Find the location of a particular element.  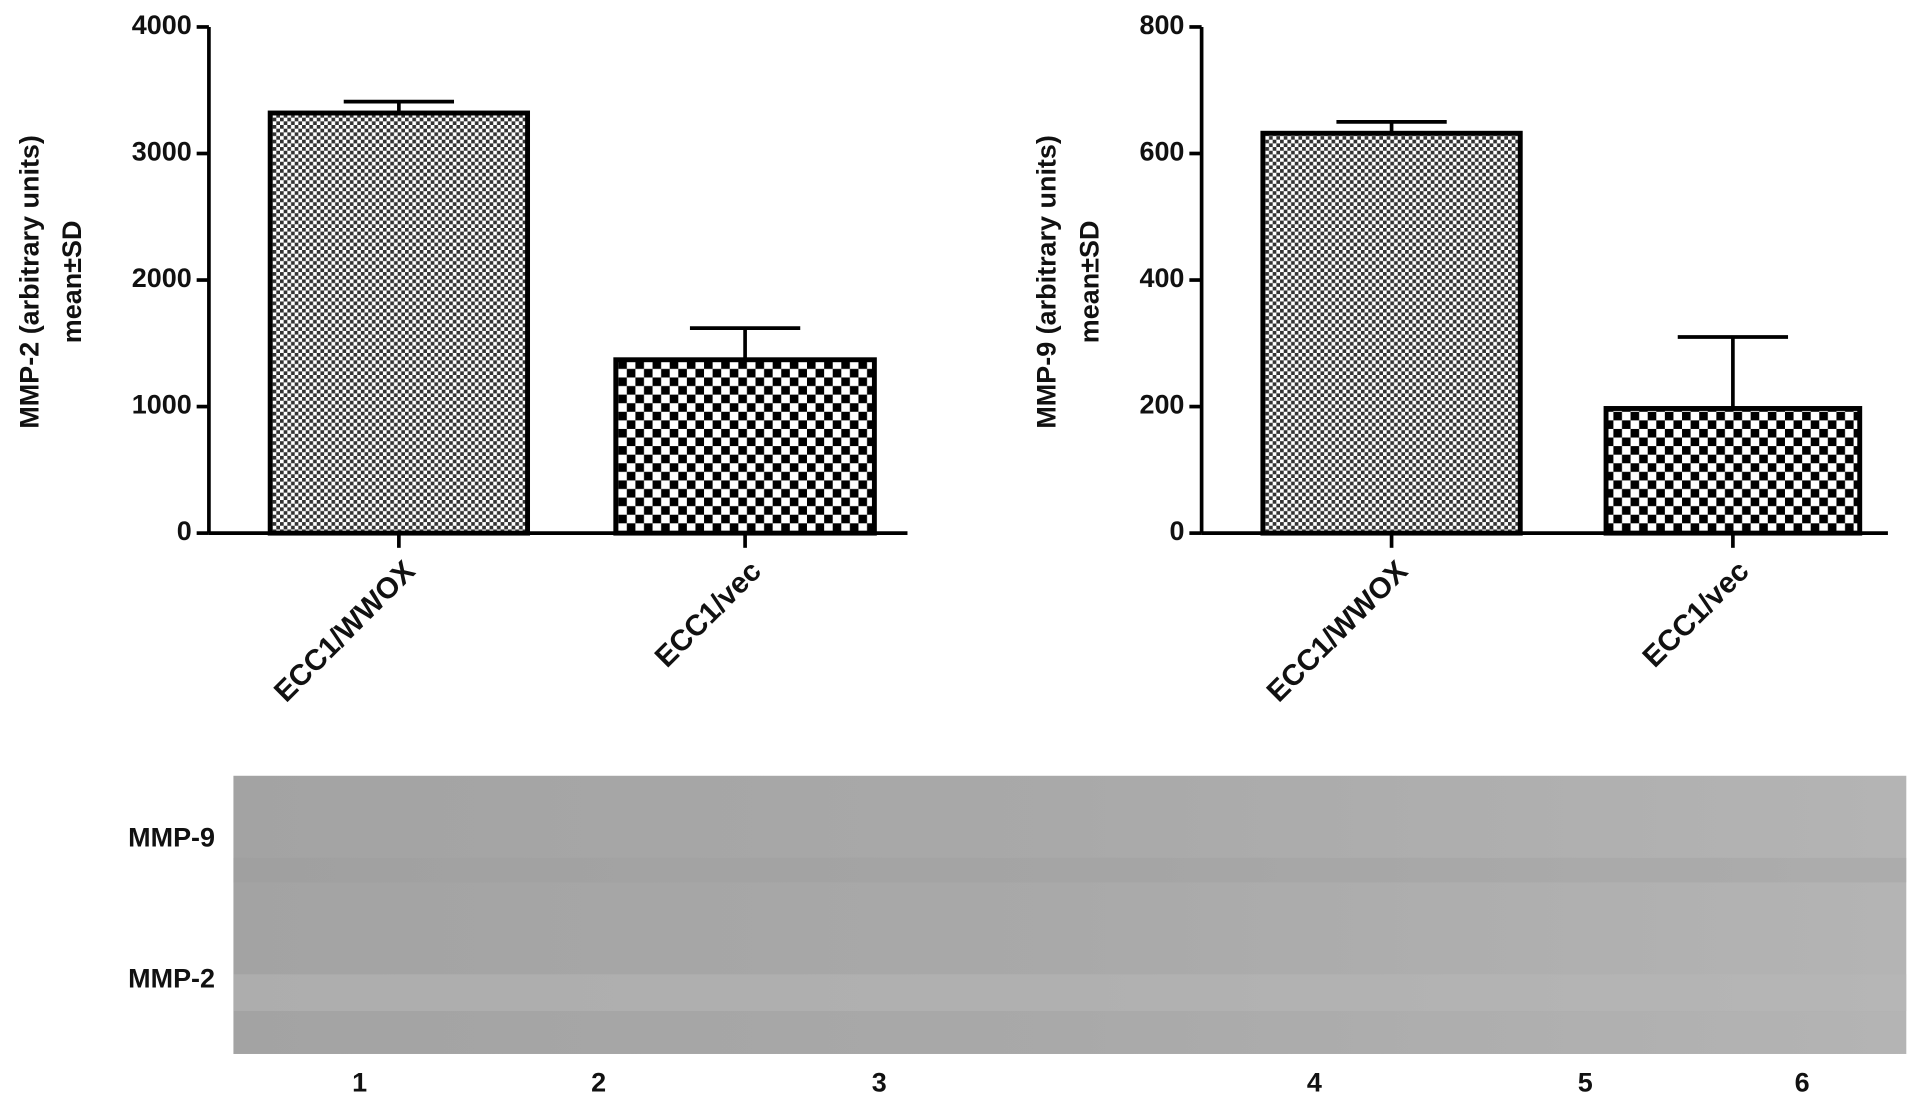

lane-label: 4 is located at coordinates (1314, 1083).